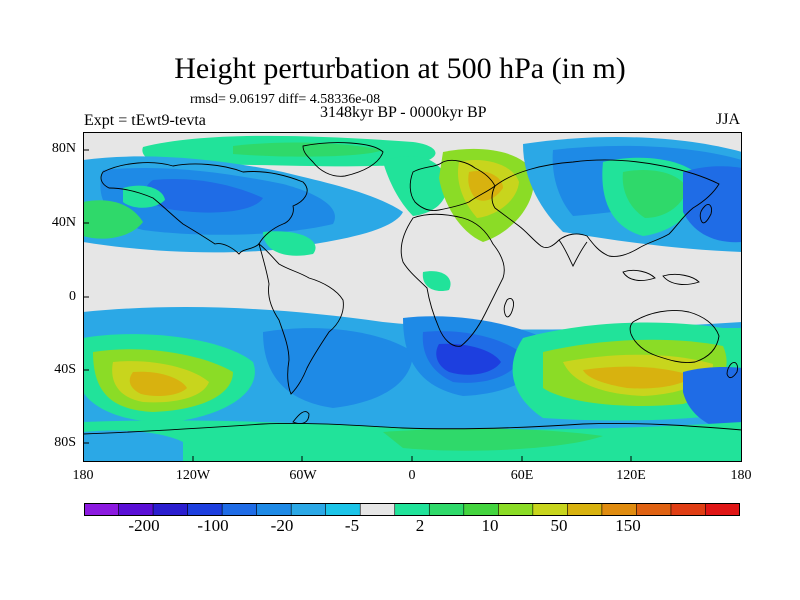  What do you see at coordinates (282, 525) in the screenshot?
I see `colorbar-label-neg20: -20` at bounding box center [282, 525].